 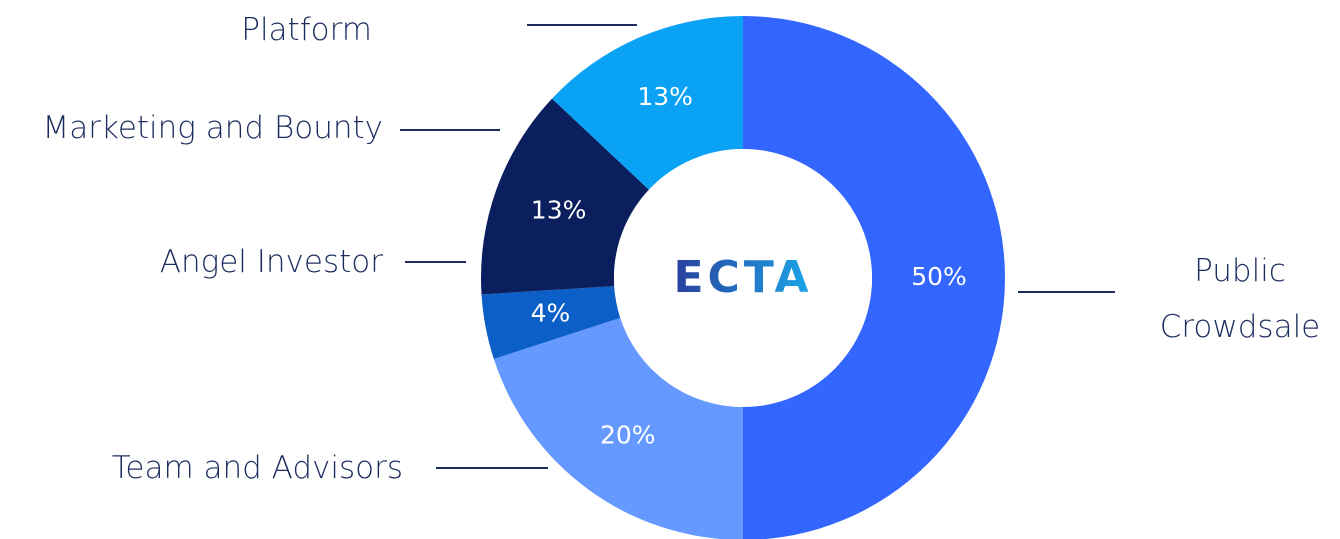 I want to click on category-label: Marketing and Bounty, so click(x=212, y=128).